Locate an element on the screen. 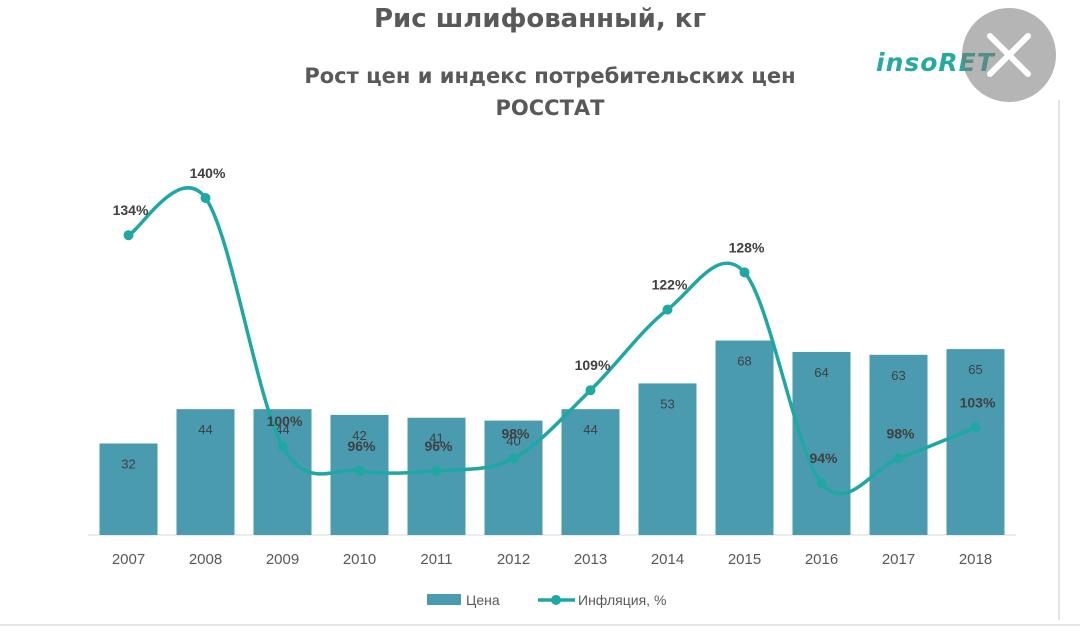 This screenshot has height=636, width=1080. close-button is located at coordinates (1009, 55).